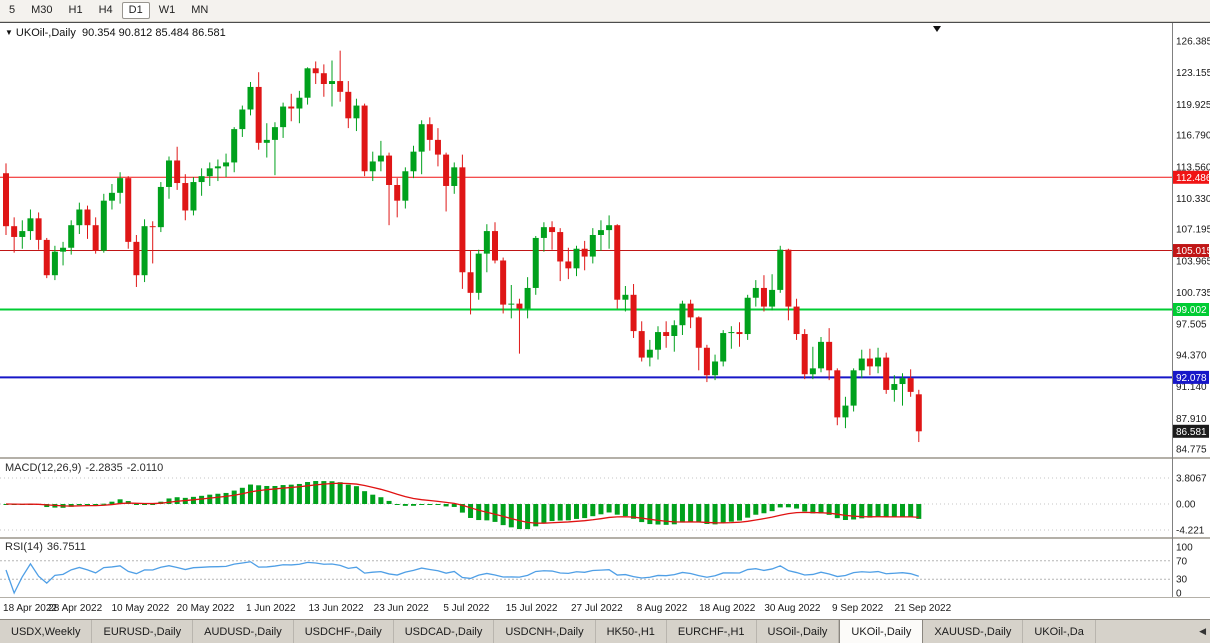 This screenshot has height=643, width=1210. Describe the element at coordinates (86, 468) in the screenshot. I see `macd-header: MACD(12,26,9) -2.2835 -2.0110` at that location.